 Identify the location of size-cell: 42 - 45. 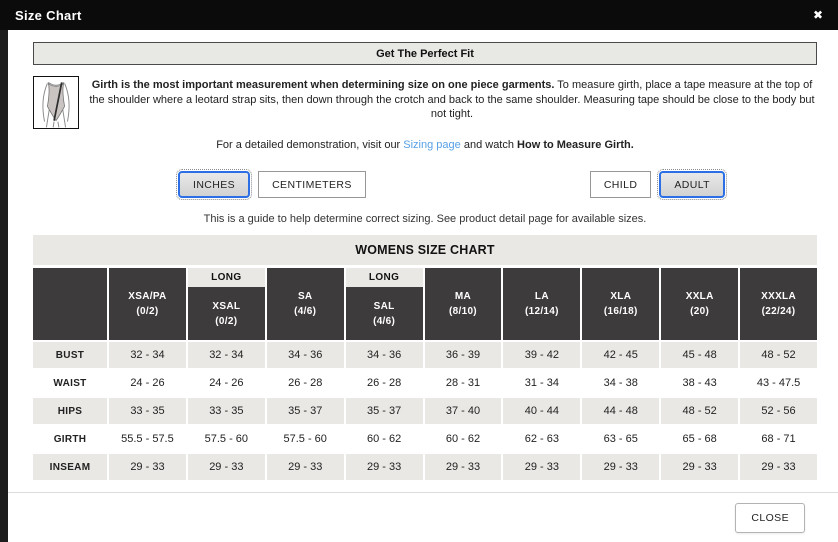
(621, 355).